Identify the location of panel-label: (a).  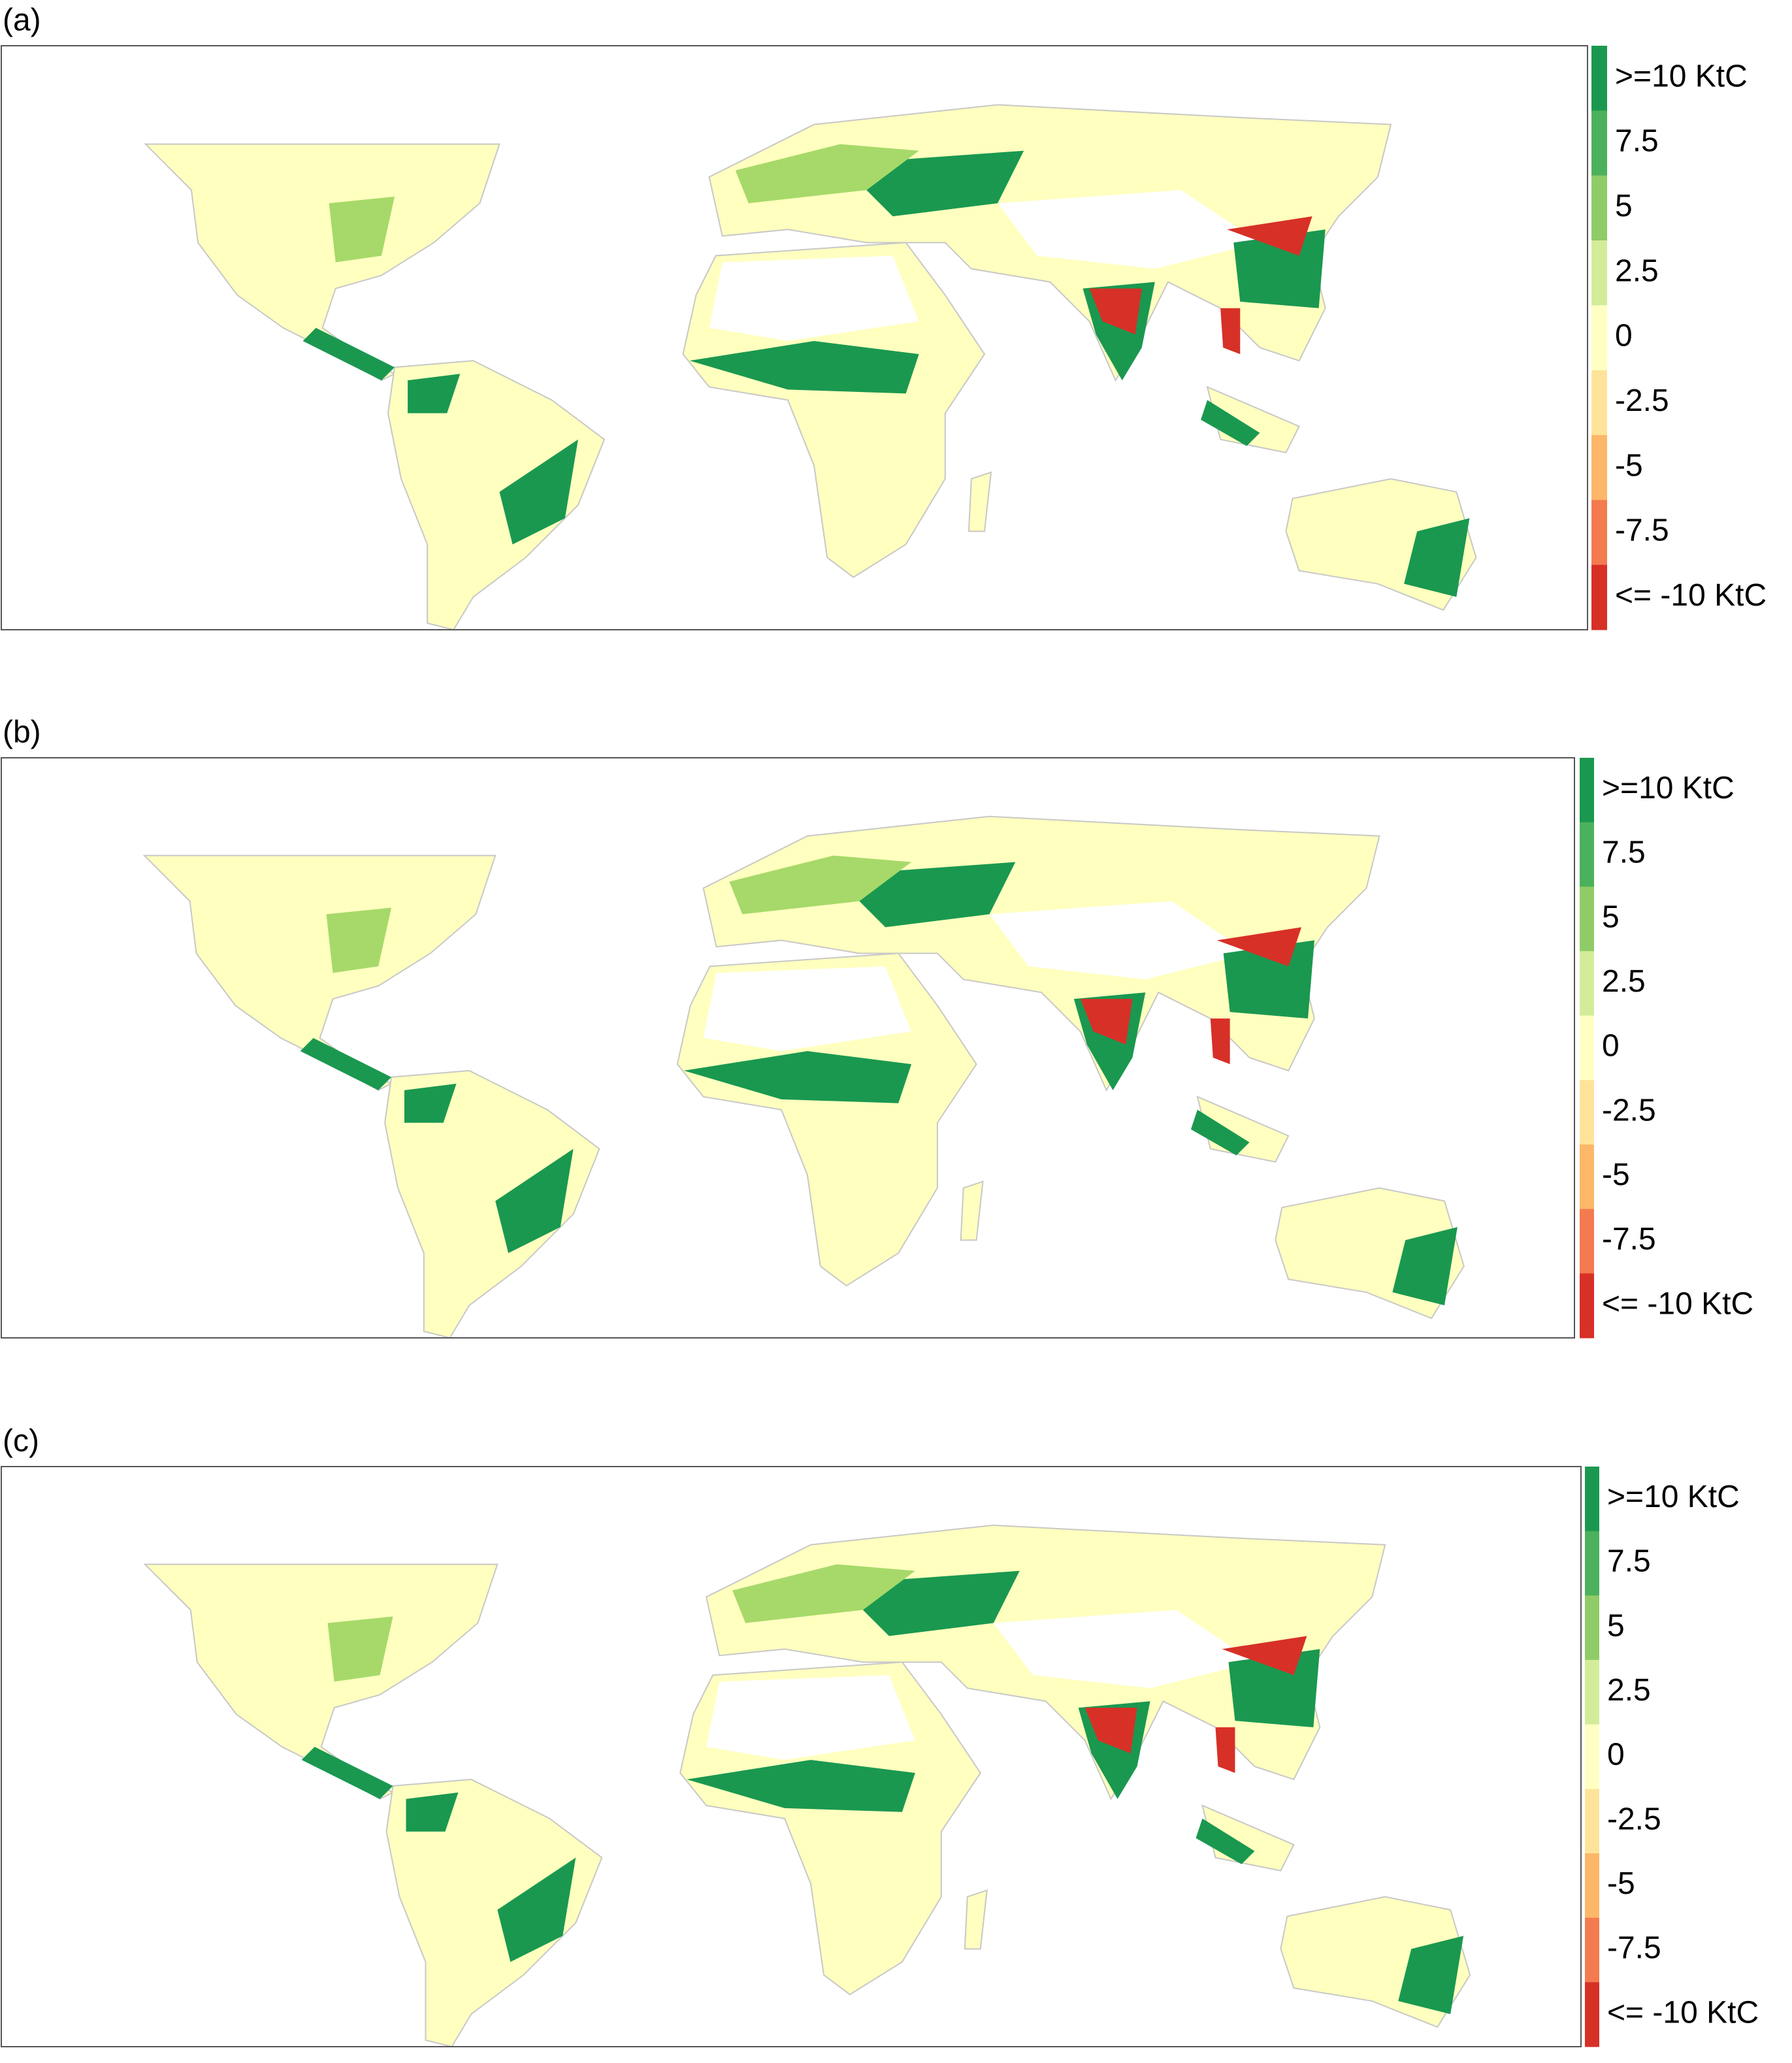
(22, 20).